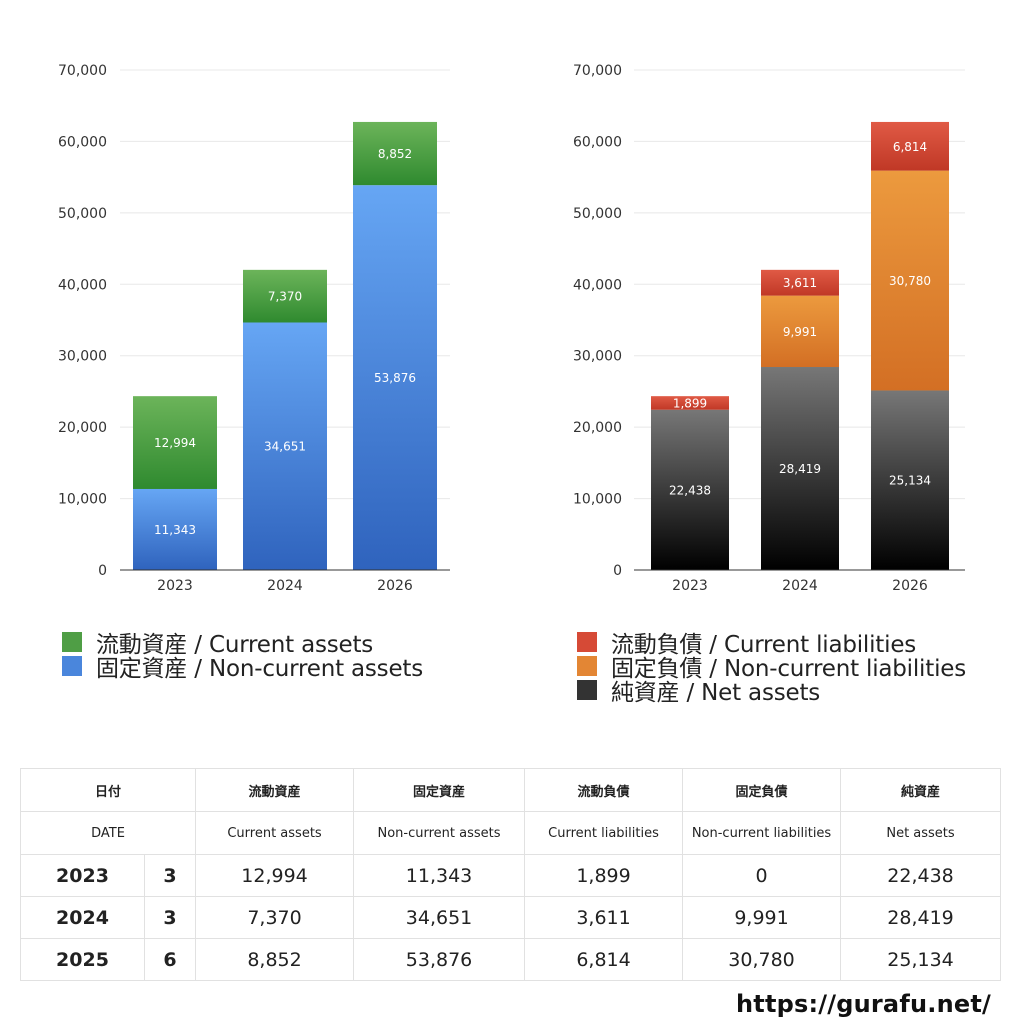 This screenshot has width=1024, height=1024. Describe the element at coordinates (764, 645) in the screenshot. I see `legend-label: 流動負債 / Current liabilities` at that location.